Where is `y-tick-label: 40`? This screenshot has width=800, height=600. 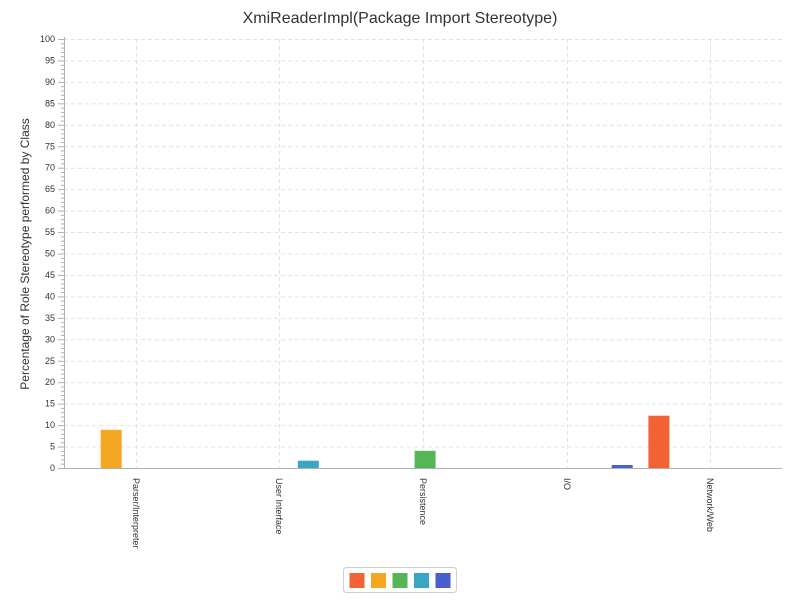
y-tick-label: 40 is located at coordinates (50, 296).